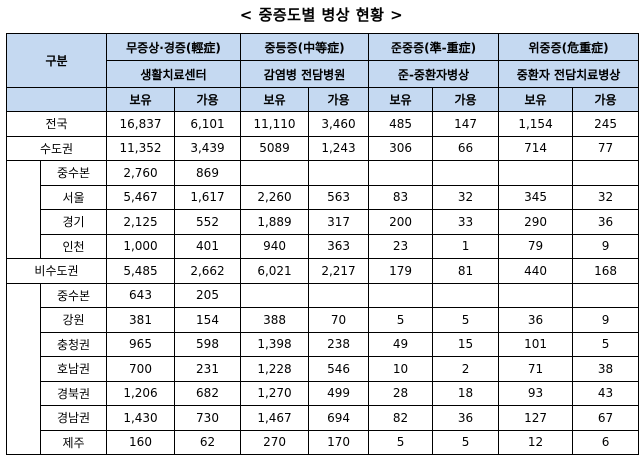 Image resolution: width=643 pixels, height=459 pixels. I want to click on facility-semi-severe: 준-중환자병상, so click(434, 74).